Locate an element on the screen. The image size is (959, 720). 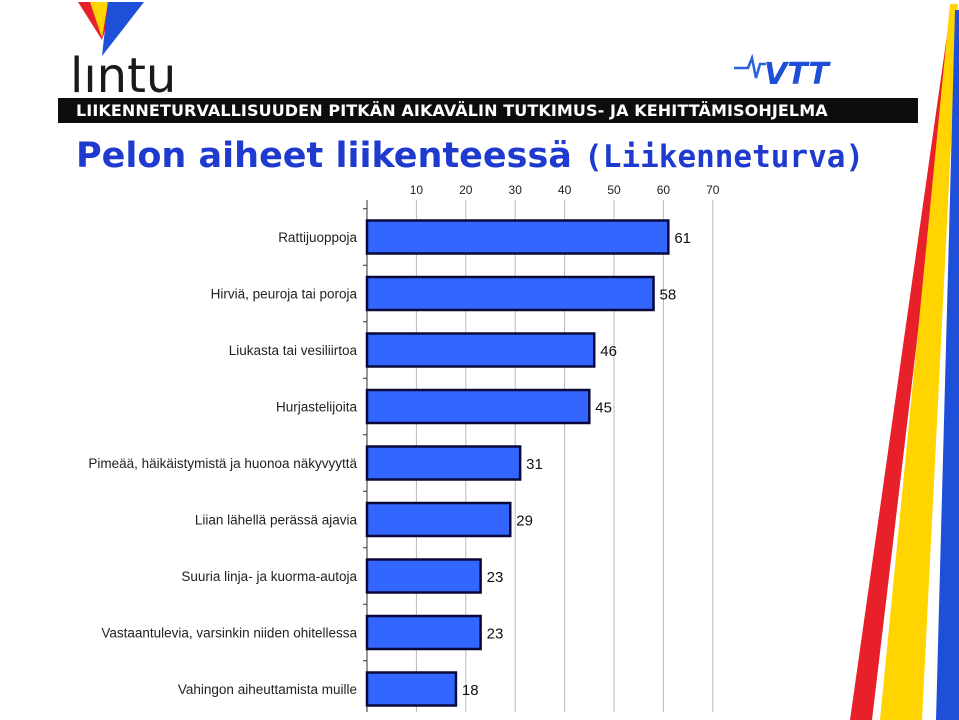
stripe-blue is located at coordinates (947, 365).